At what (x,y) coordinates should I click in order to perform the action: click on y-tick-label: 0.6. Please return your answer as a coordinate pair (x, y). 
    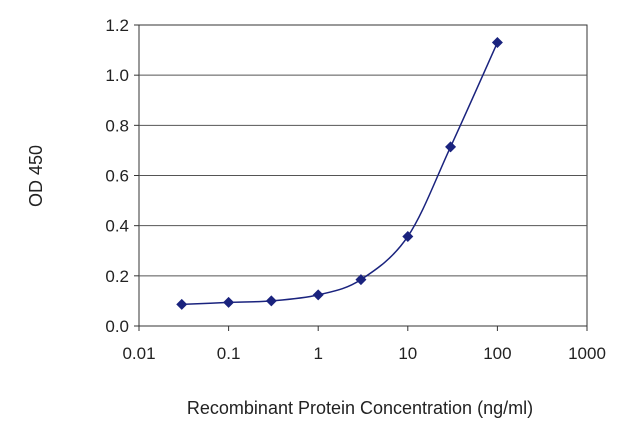
    Looking at the image, I should click on (117, 176).